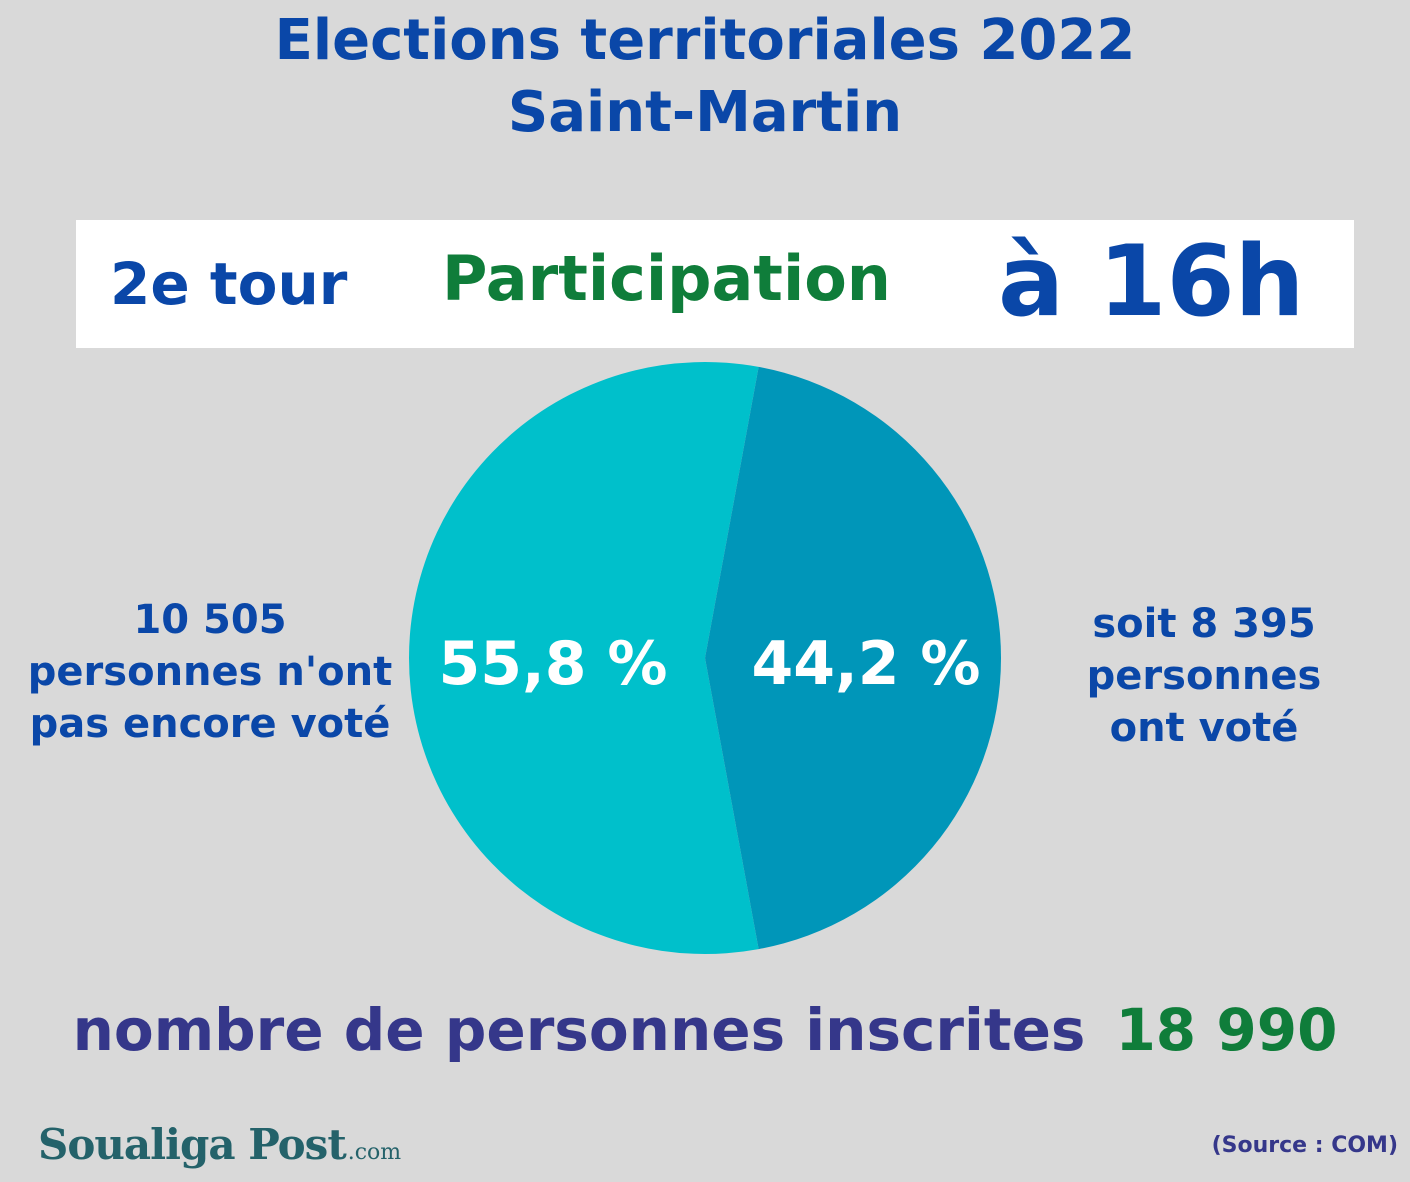 Image resolution: width=1410 pixels, height=1182 pixels. What do you see at coordinates (1304, 1145) in the screenshot?
I see `source-note: (Source : COM)` at bounding box center [1304, 1145].